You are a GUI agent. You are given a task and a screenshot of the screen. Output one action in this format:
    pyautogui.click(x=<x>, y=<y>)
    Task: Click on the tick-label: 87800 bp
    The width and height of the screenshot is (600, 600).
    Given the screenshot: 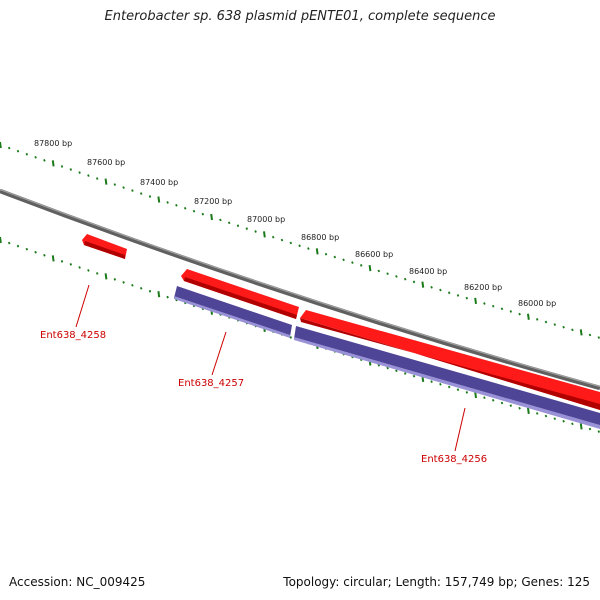 What is the action you would take?
    pyautogui.click(x=53, y=143)
    